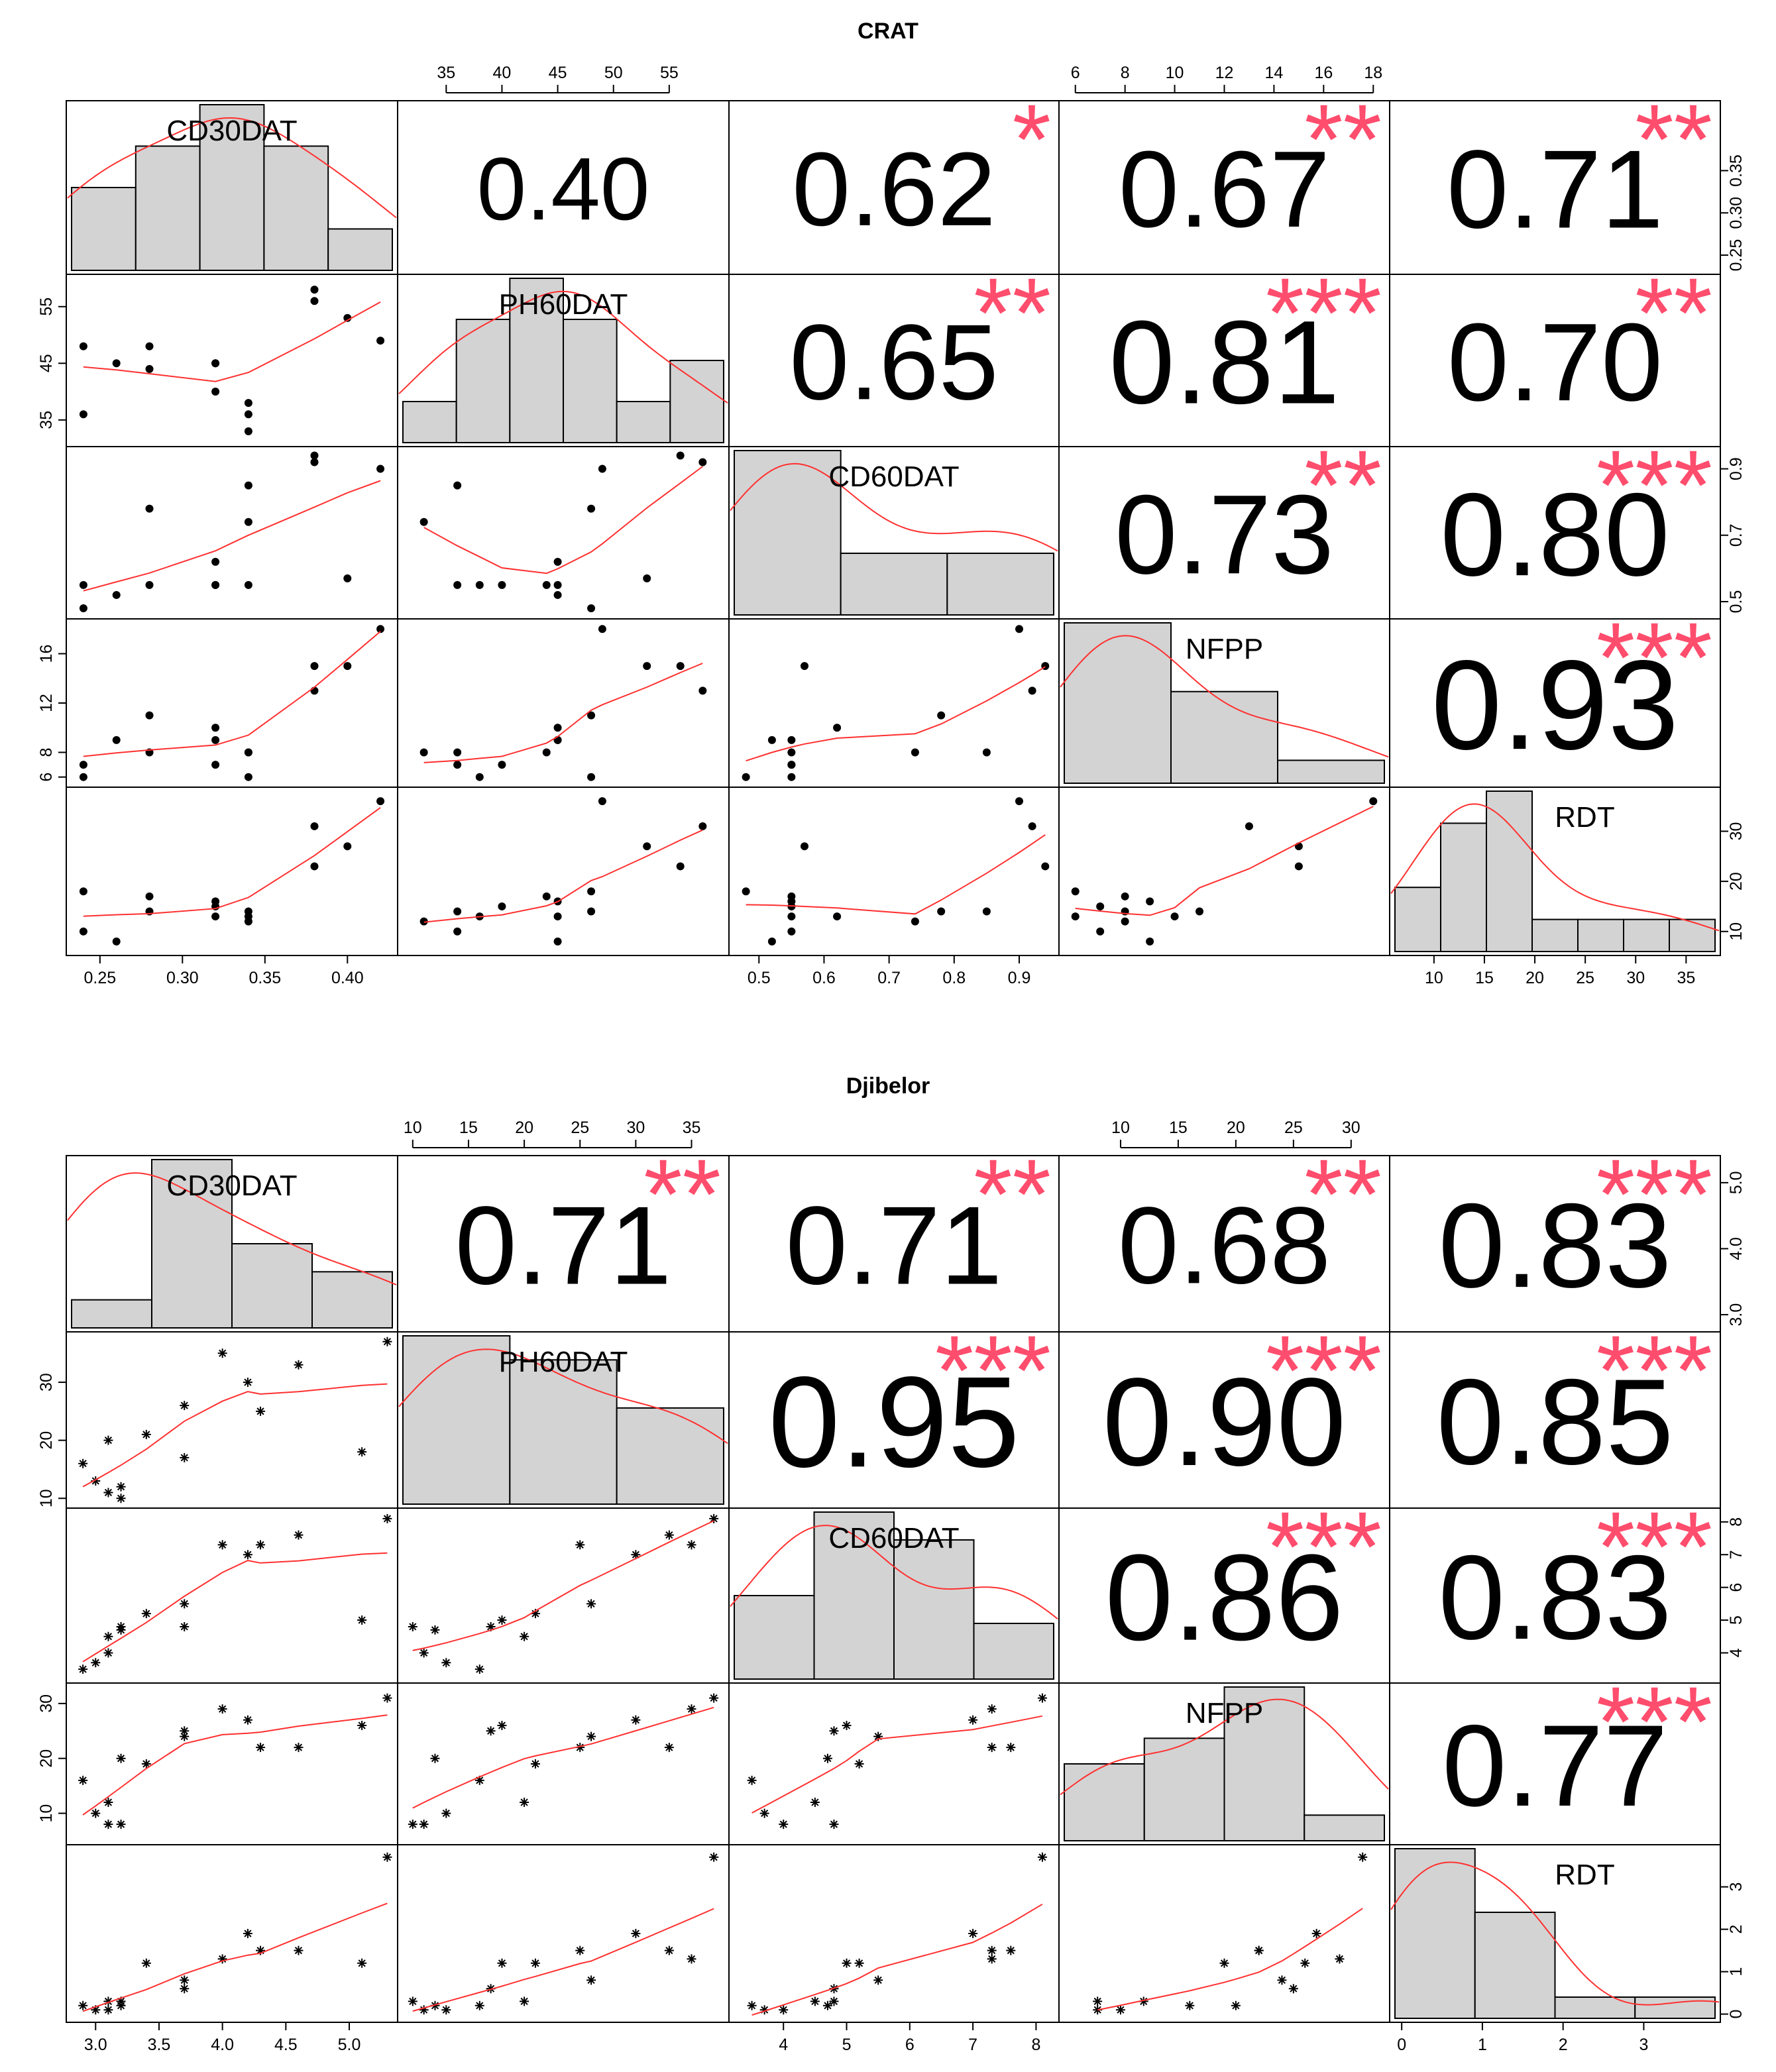 The width and height of the screenshot is (1776, 2072). Describe the element at coordinates (910, 2045) in the screenshot. I see `x-tick-label: 6` at that location.